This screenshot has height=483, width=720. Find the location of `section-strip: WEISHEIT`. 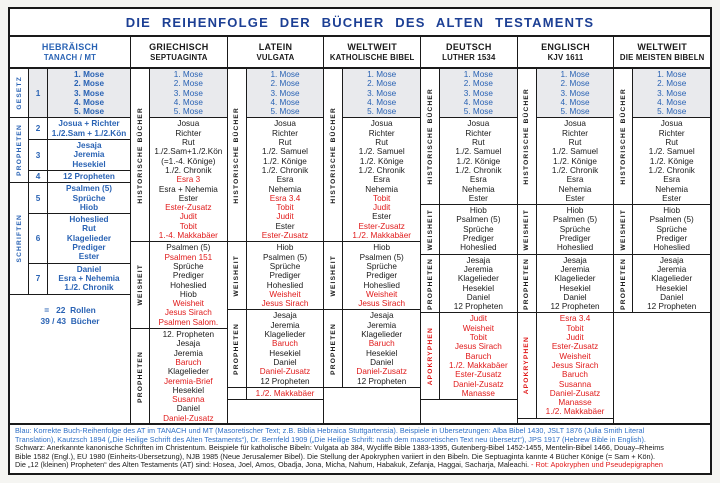

section-strip: WEISHEIT is located at coordinates (237, 276).